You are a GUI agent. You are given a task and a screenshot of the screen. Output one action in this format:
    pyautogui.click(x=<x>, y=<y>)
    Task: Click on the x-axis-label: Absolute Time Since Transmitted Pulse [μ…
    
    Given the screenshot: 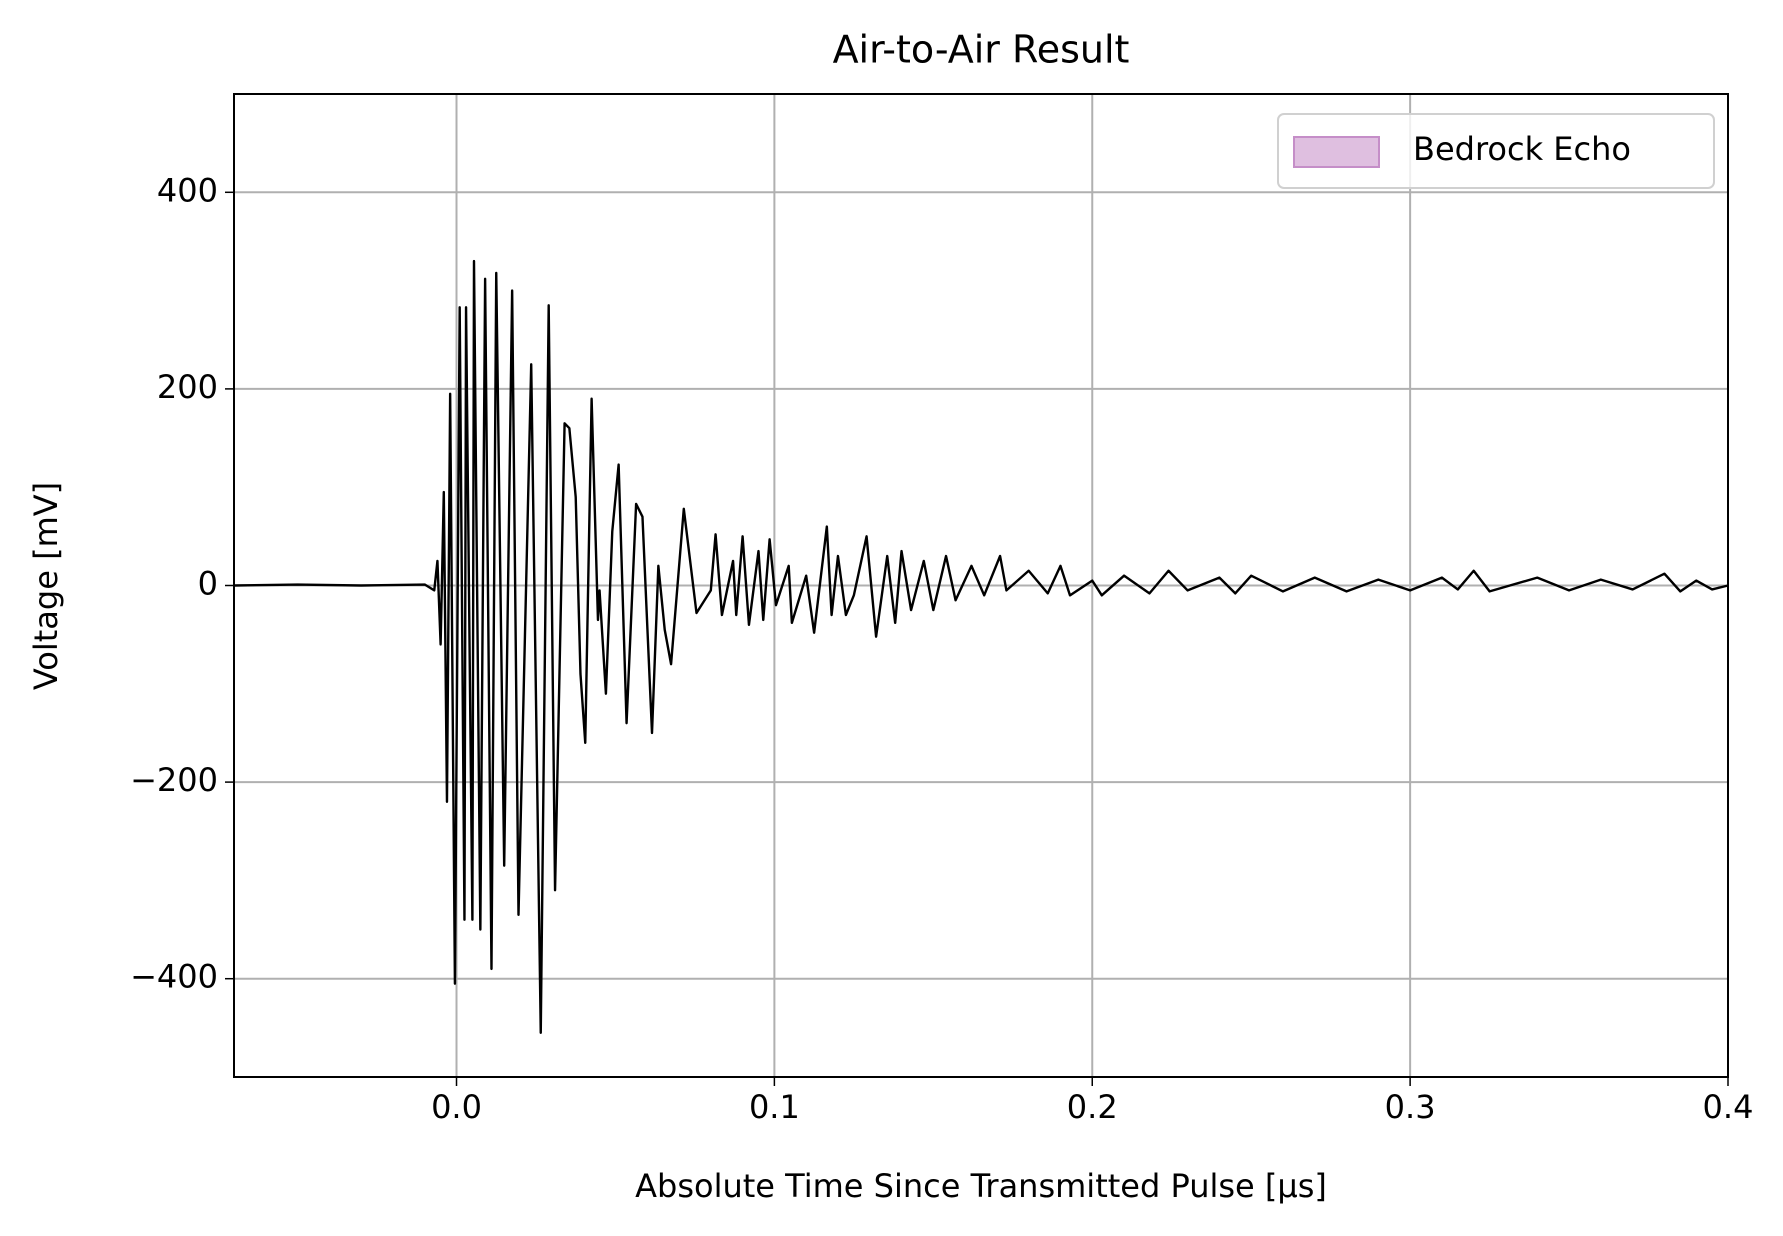 What is the action you would take?
    pyautogui.click(x=981, y=1186)
    